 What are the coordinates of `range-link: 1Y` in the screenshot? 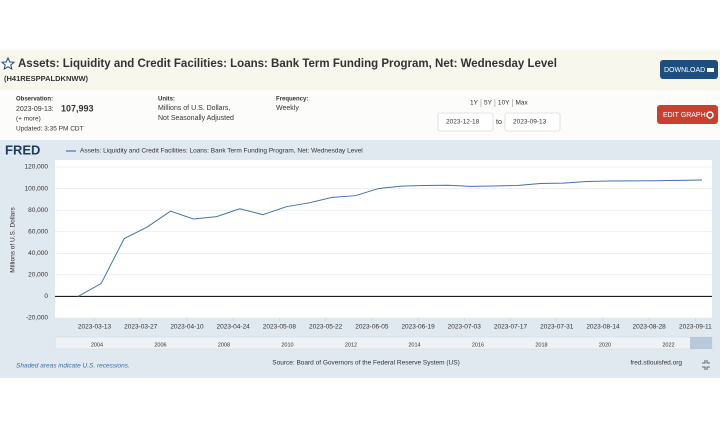 It's located at (474, 103).